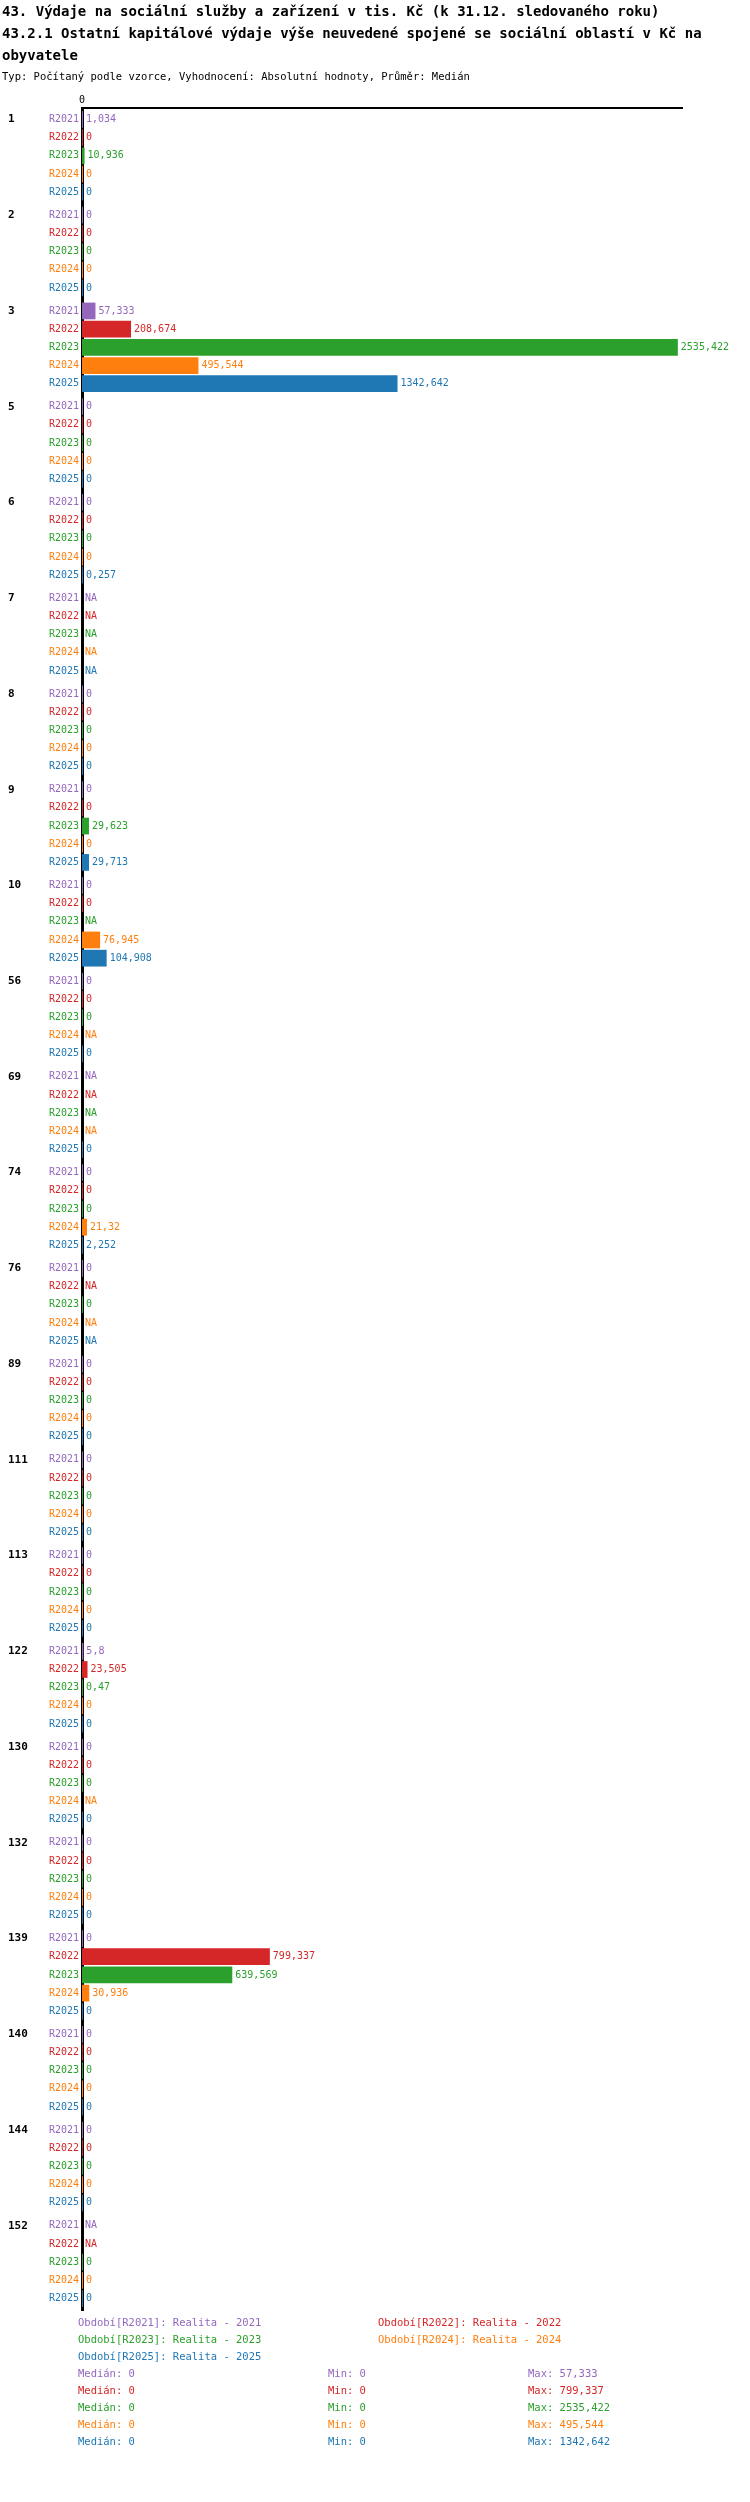 The height and width of the screenshot is (2502, 750). What do you see at coordinates (15, 980) in the screenshot?
I see `y-tick-label: 56` at bounding box center [15, 980].